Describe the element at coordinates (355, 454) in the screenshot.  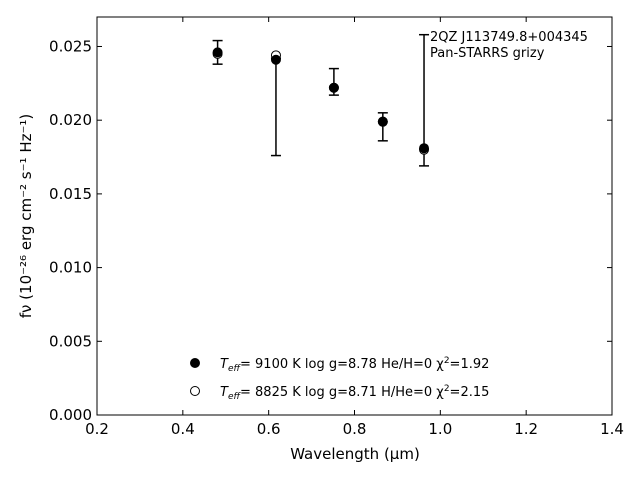
I see `x-axis-label: Wavelength (μm)` at that location.